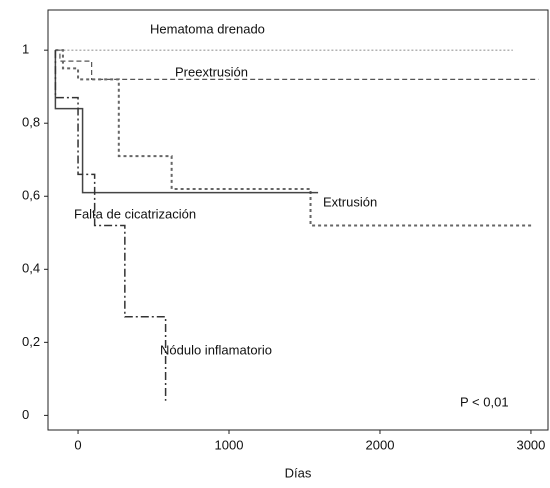 This screenshot has height=488, width=550. I want to click on x-tick-label: 0, so click(77, 444).